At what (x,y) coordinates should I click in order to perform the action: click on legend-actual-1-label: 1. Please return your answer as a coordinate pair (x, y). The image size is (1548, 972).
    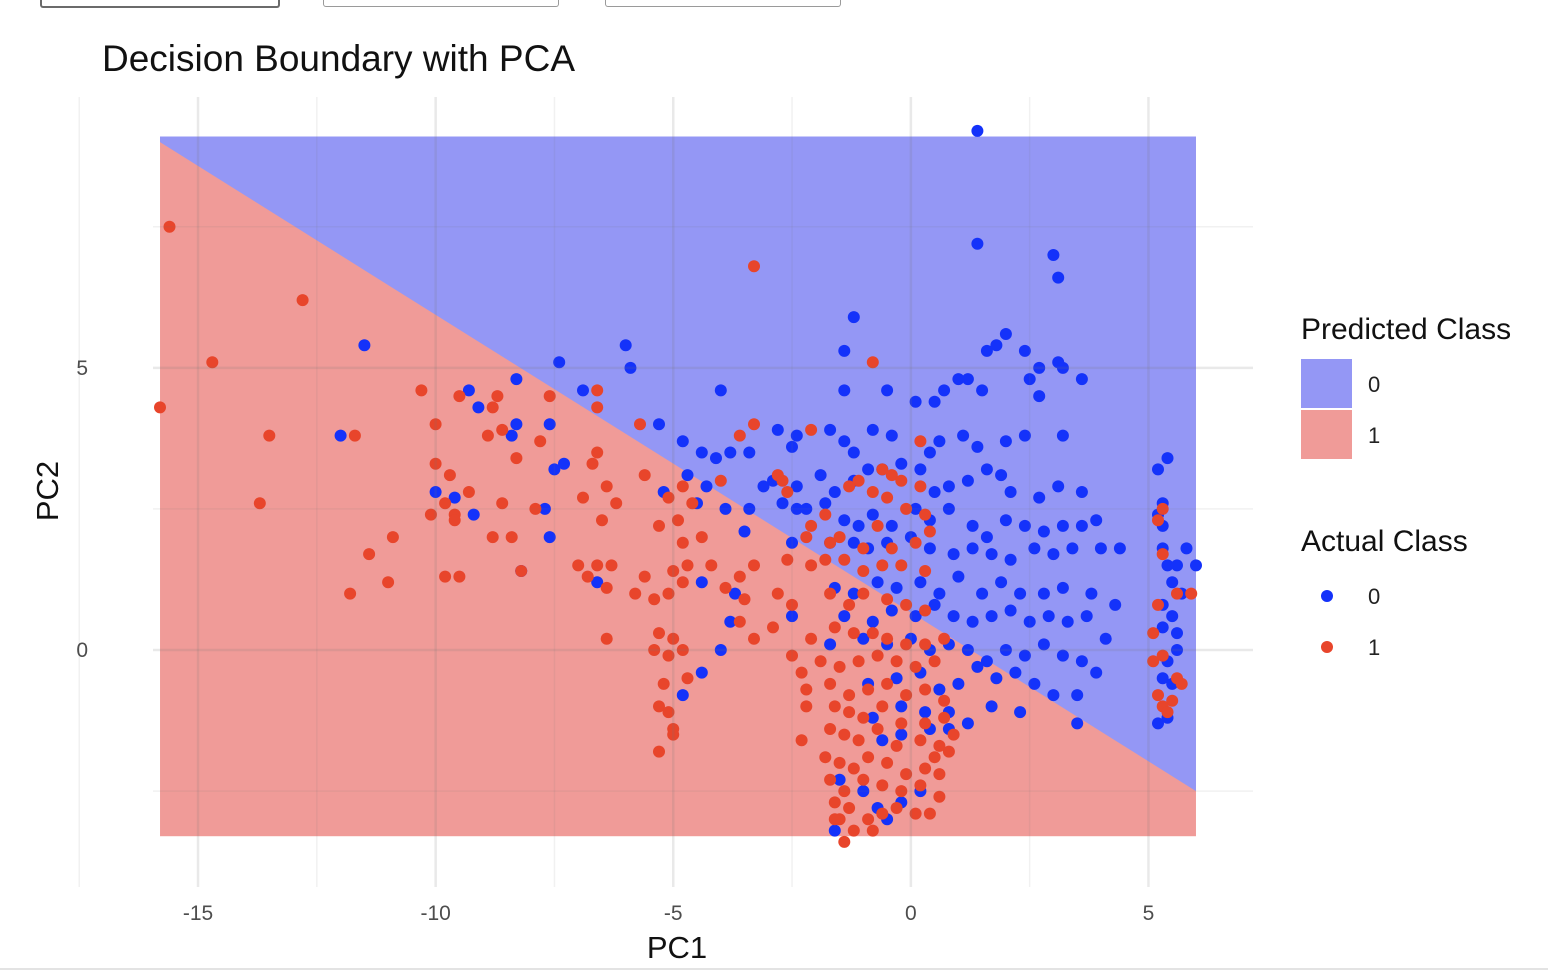
    Looking at the image, I should click on (1374, 647).